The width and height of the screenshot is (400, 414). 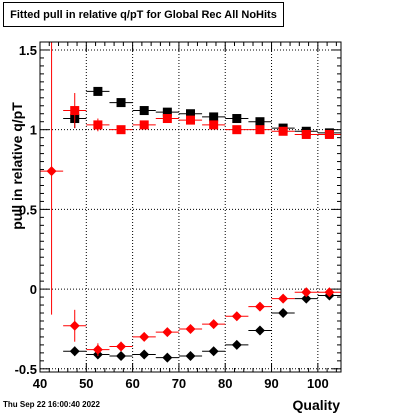 What do you see at coordinates (86, 383) in the screenshot?
I see `x-tick-label: 50` at bounding box center [86, 383].